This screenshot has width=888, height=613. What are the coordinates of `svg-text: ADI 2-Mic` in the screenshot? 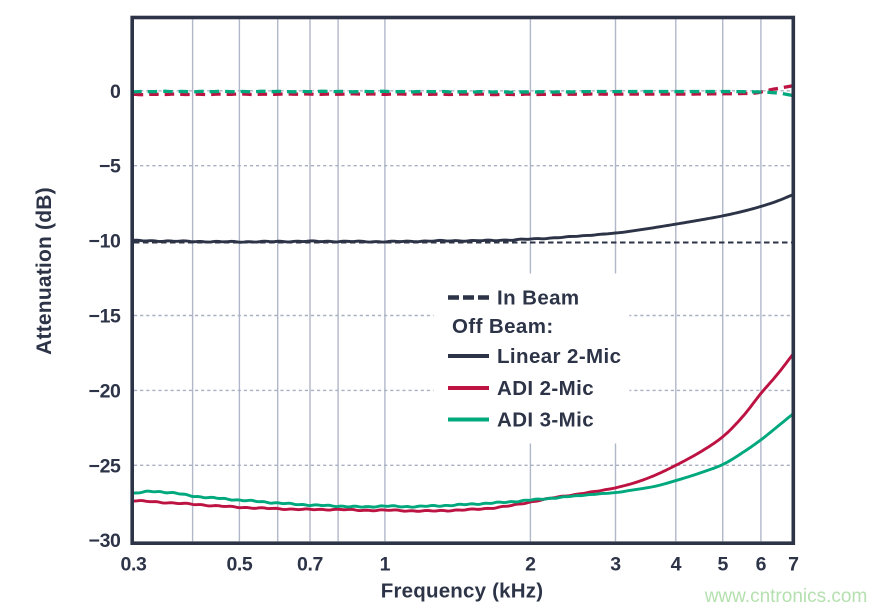 It's located at (545, 388).